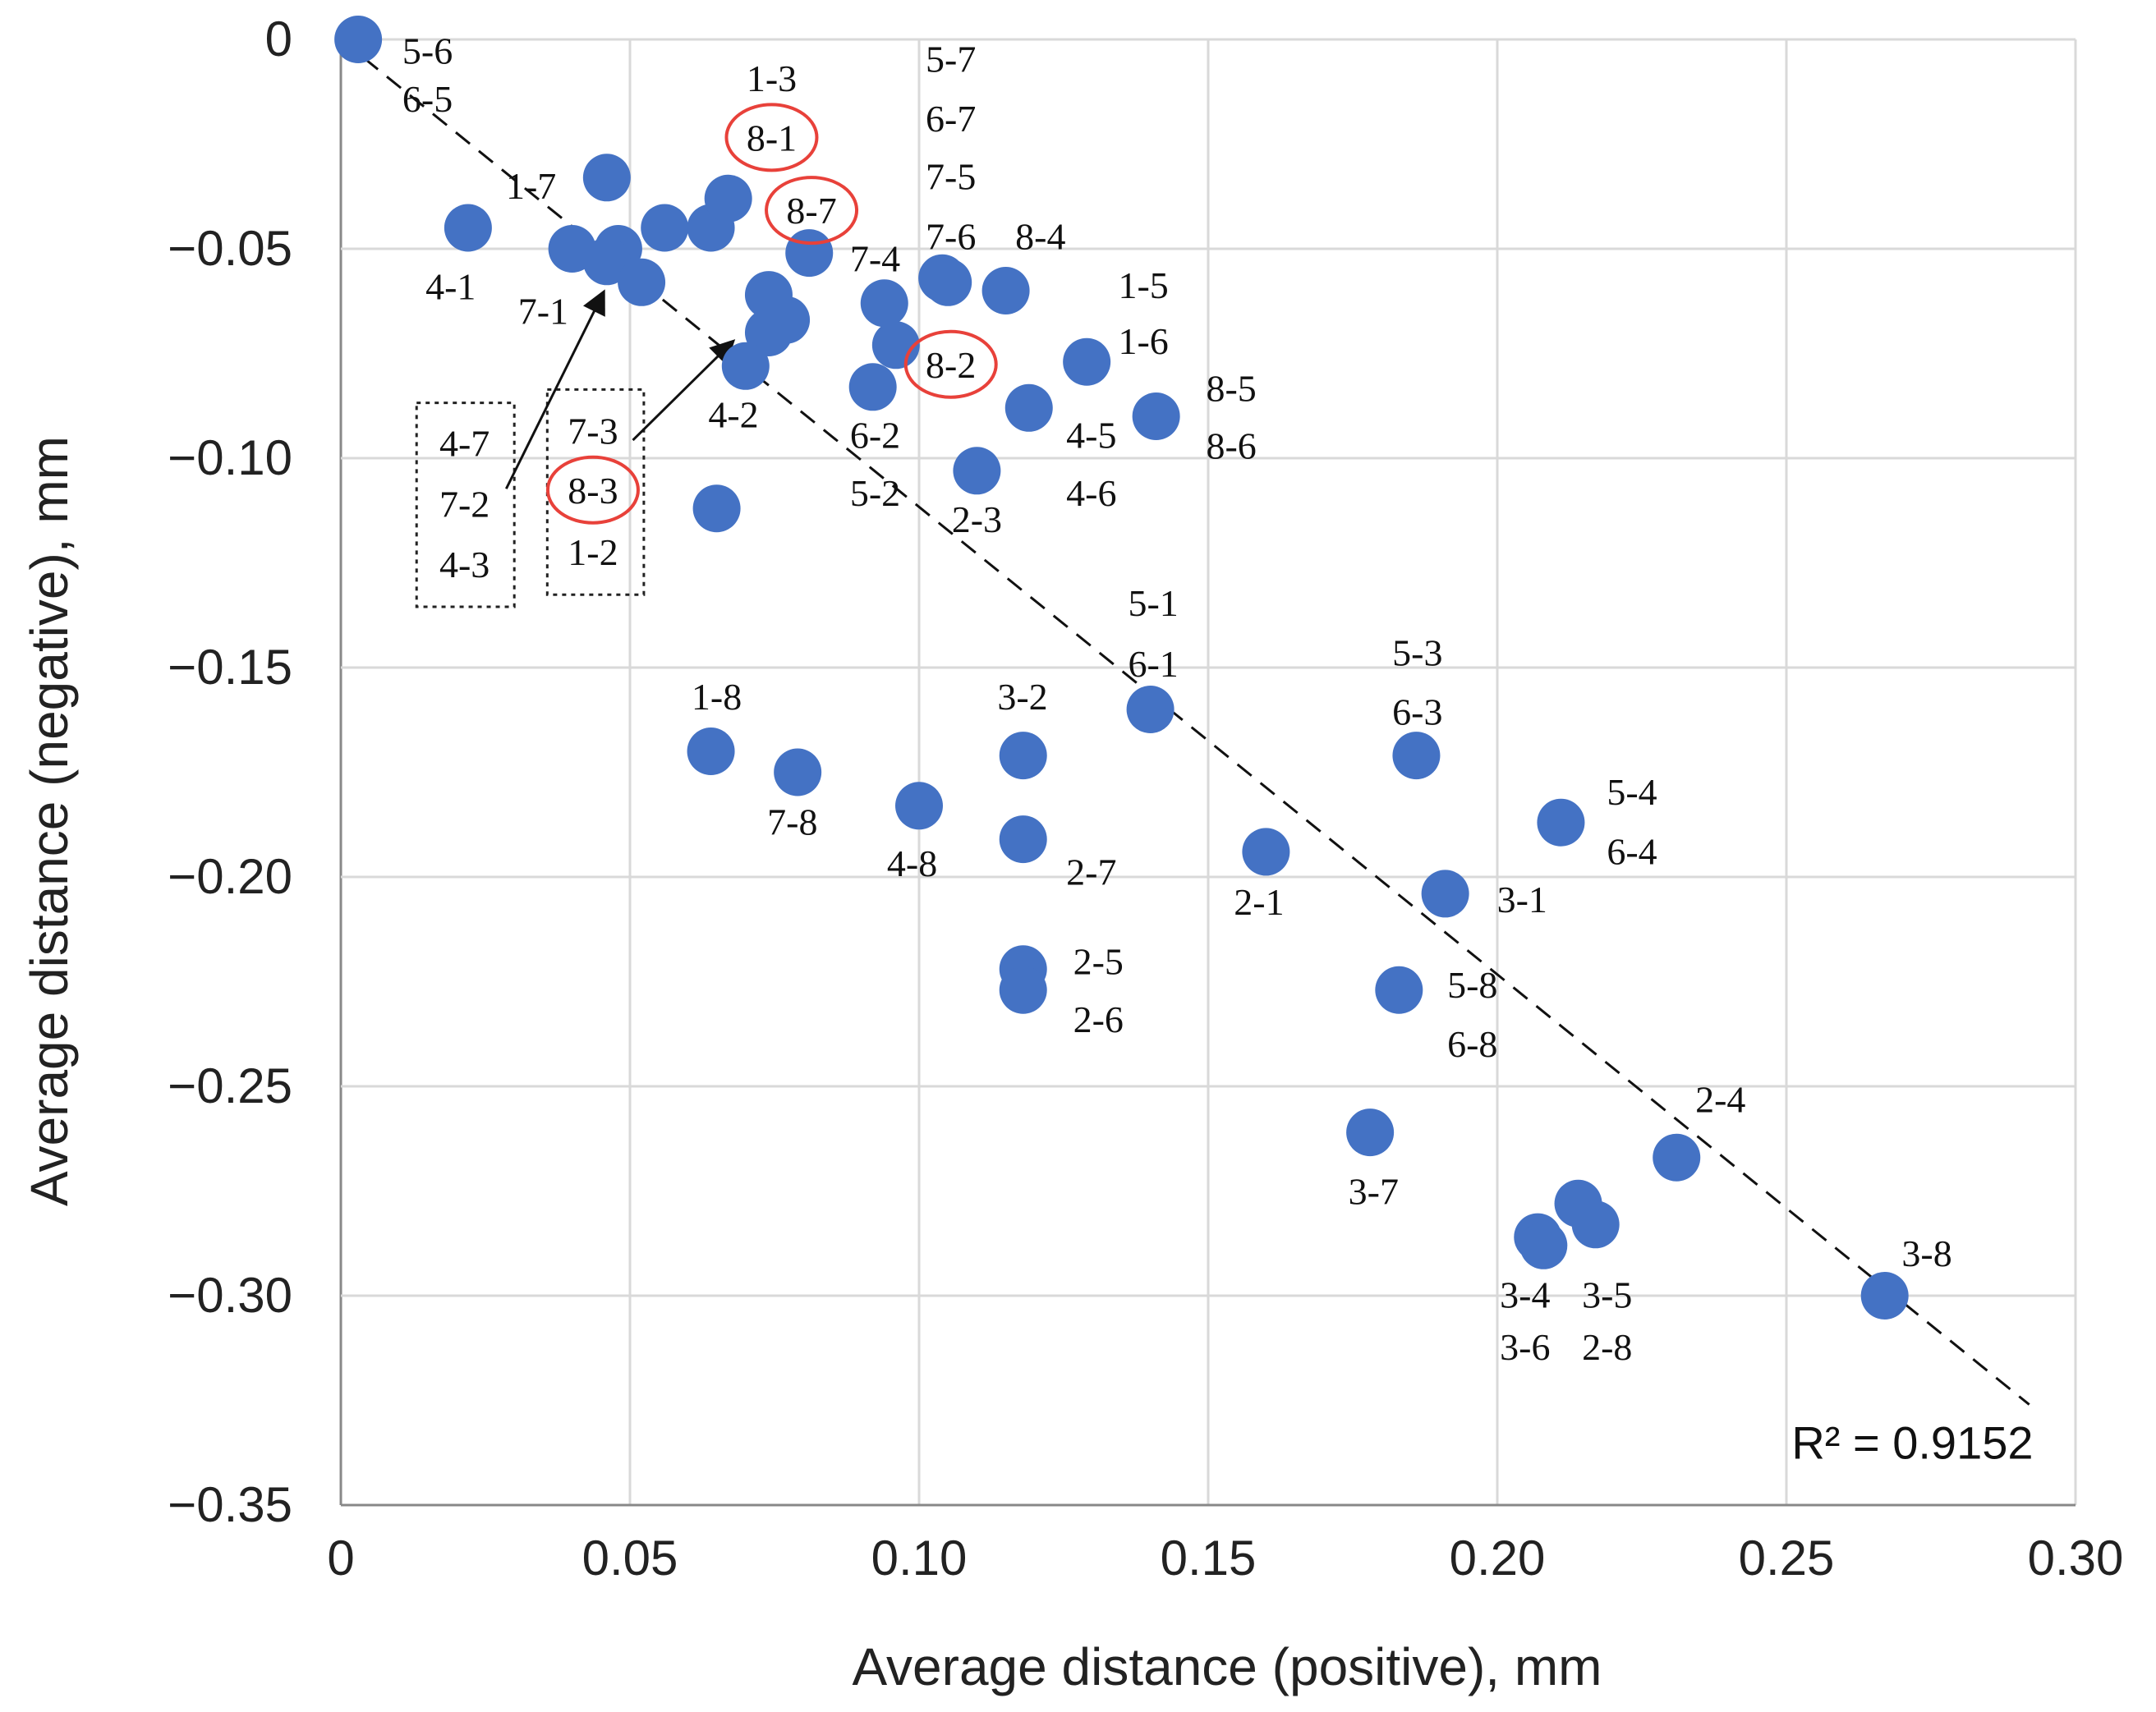  I want to click on y-tick-label: −0.25, so click(230, 1085).